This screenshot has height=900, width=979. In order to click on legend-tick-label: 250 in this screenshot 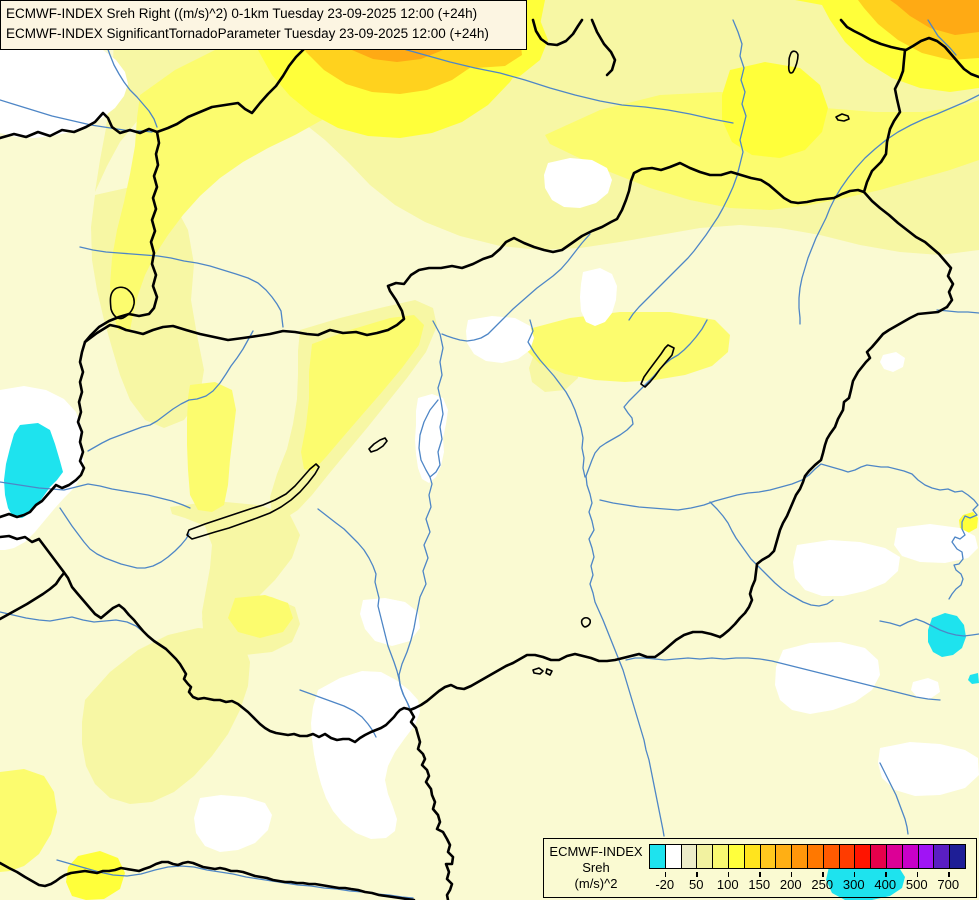, I will do `click(822, 884)`.